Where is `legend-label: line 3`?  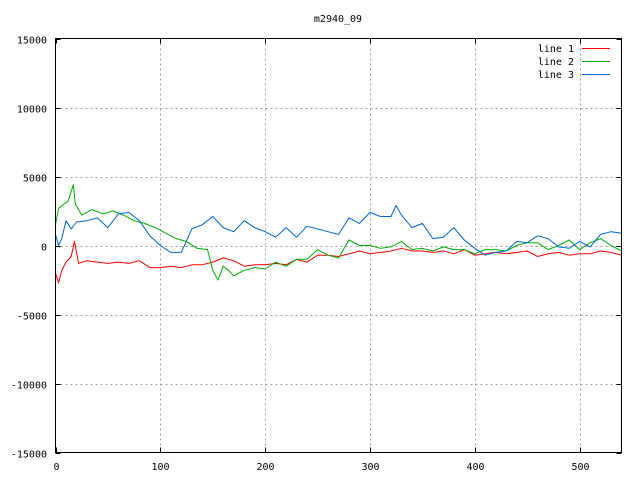
legend-label: line 3 is located at coordinates (556, 75).